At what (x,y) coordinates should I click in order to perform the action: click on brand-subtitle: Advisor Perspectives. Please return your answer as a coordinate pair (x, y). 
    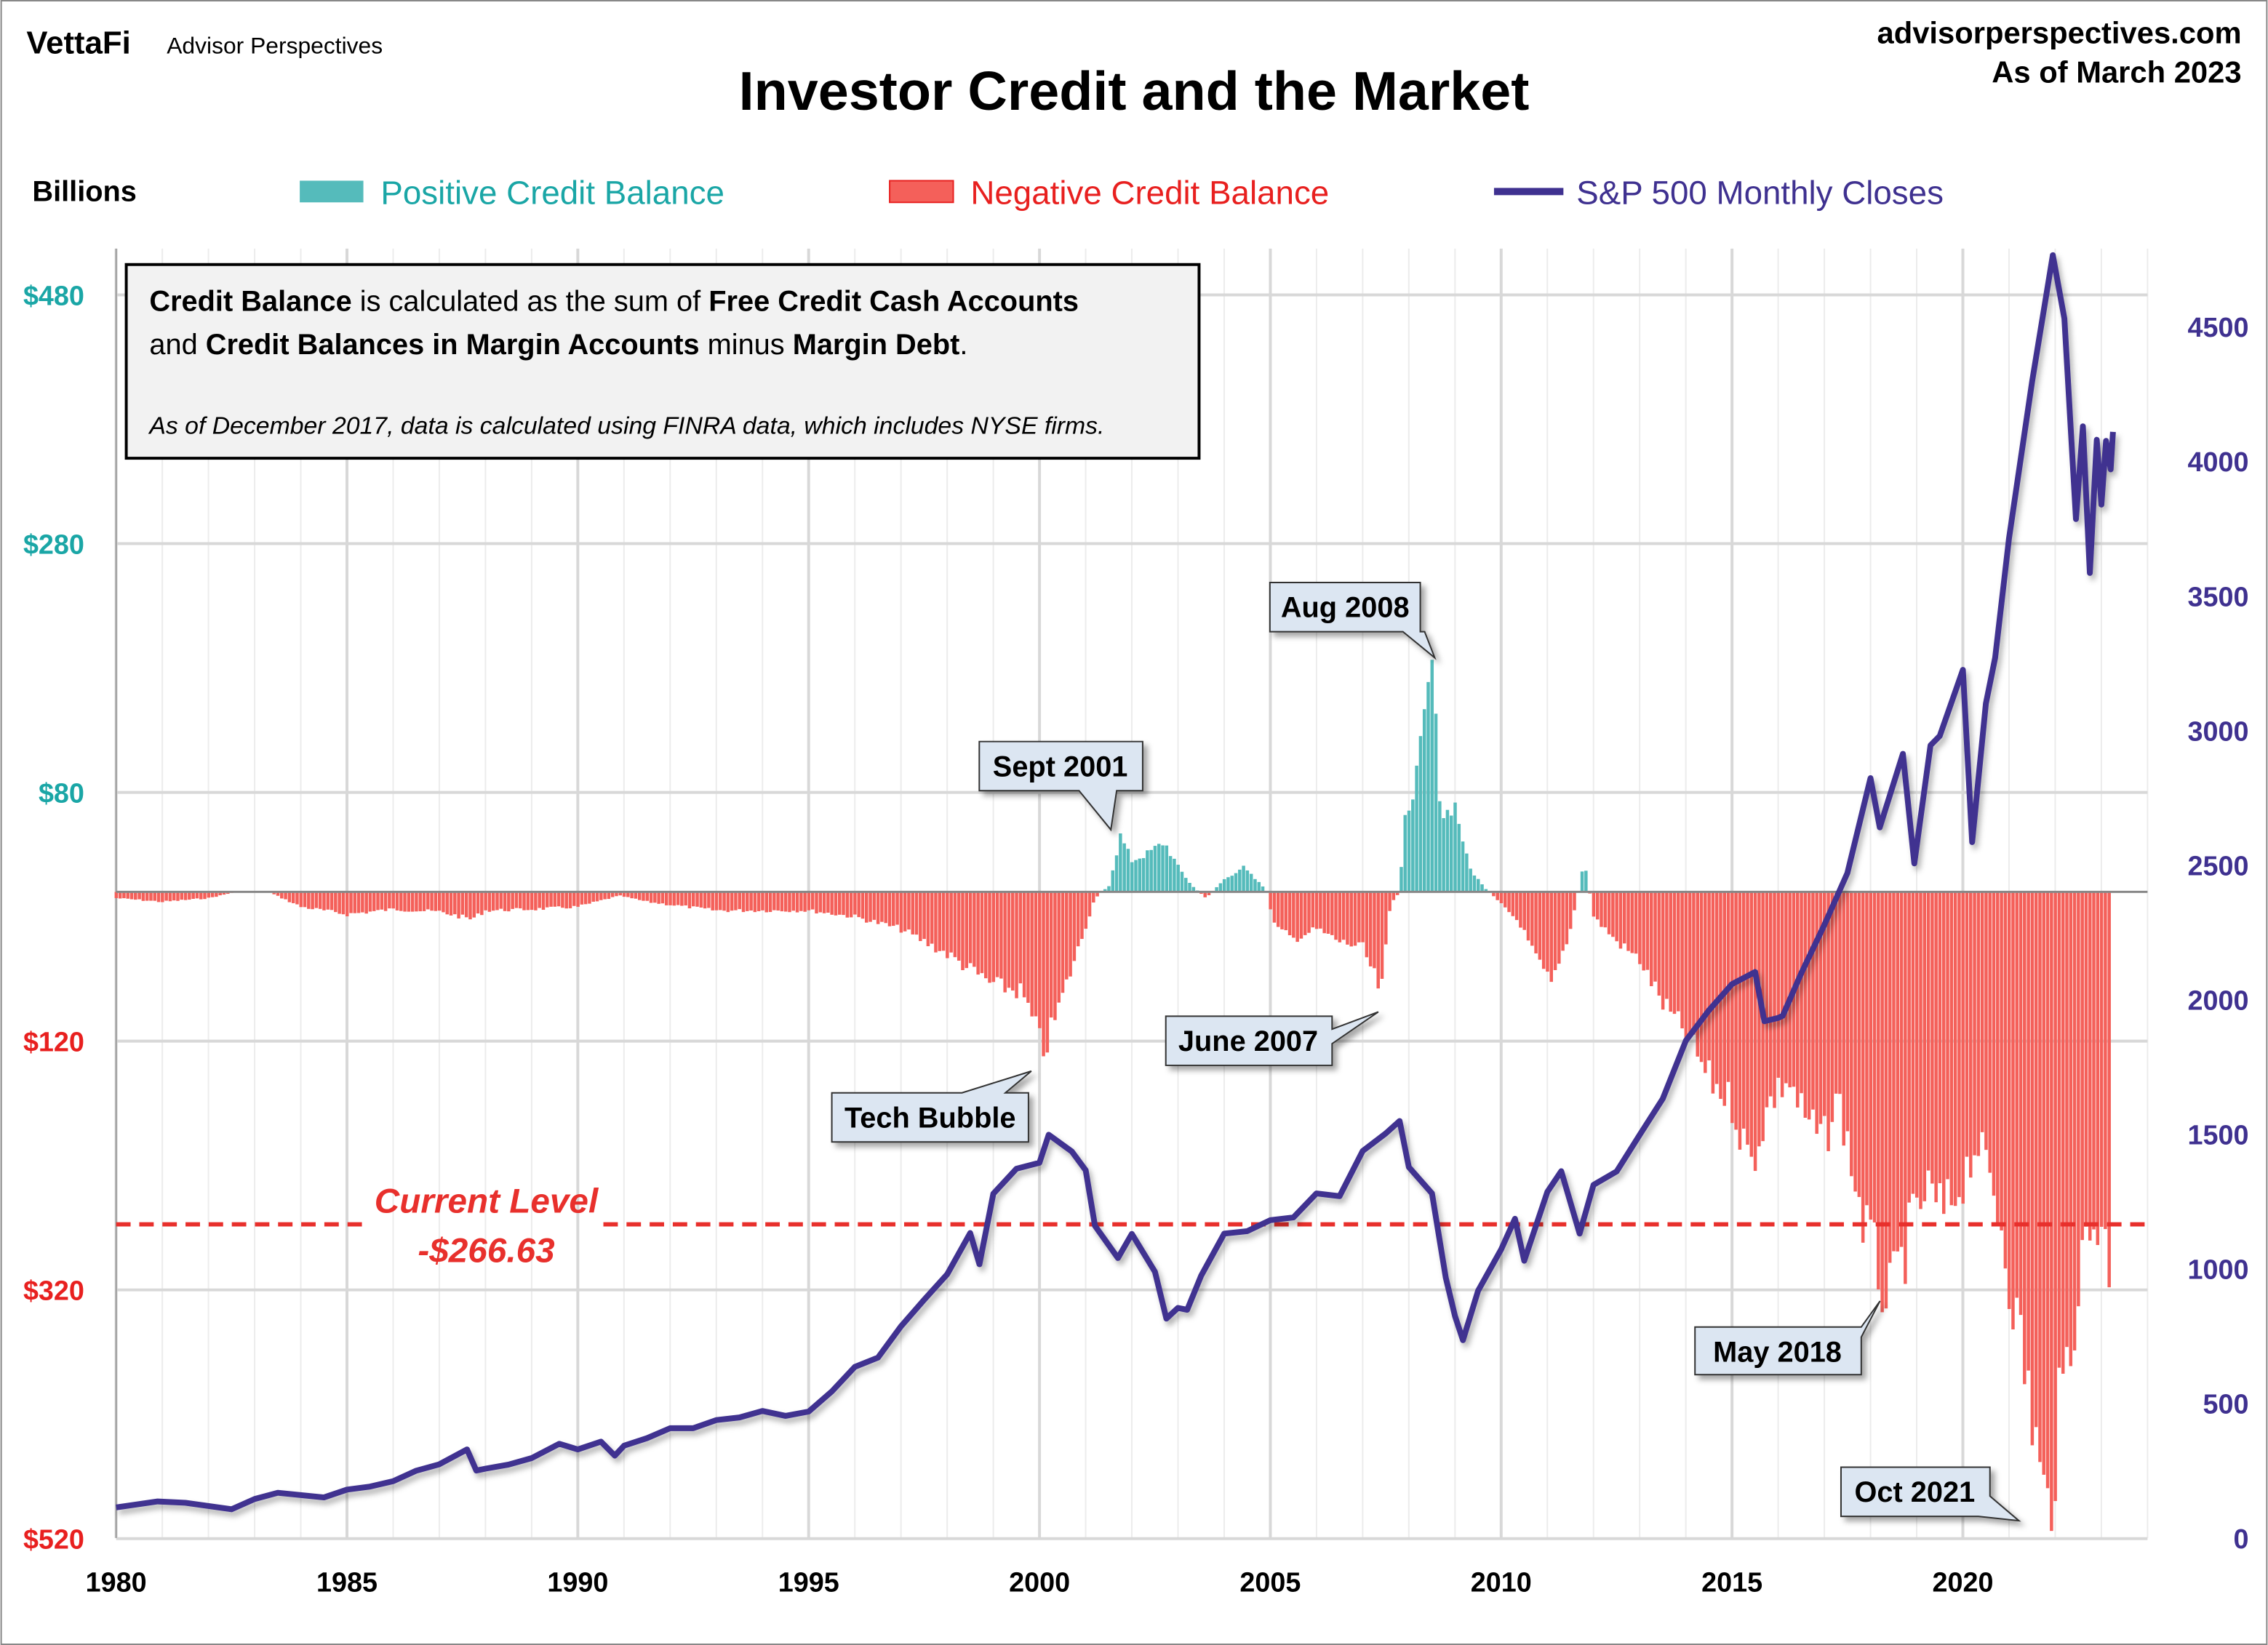
    Looking at the image, I should click on (275, 46).